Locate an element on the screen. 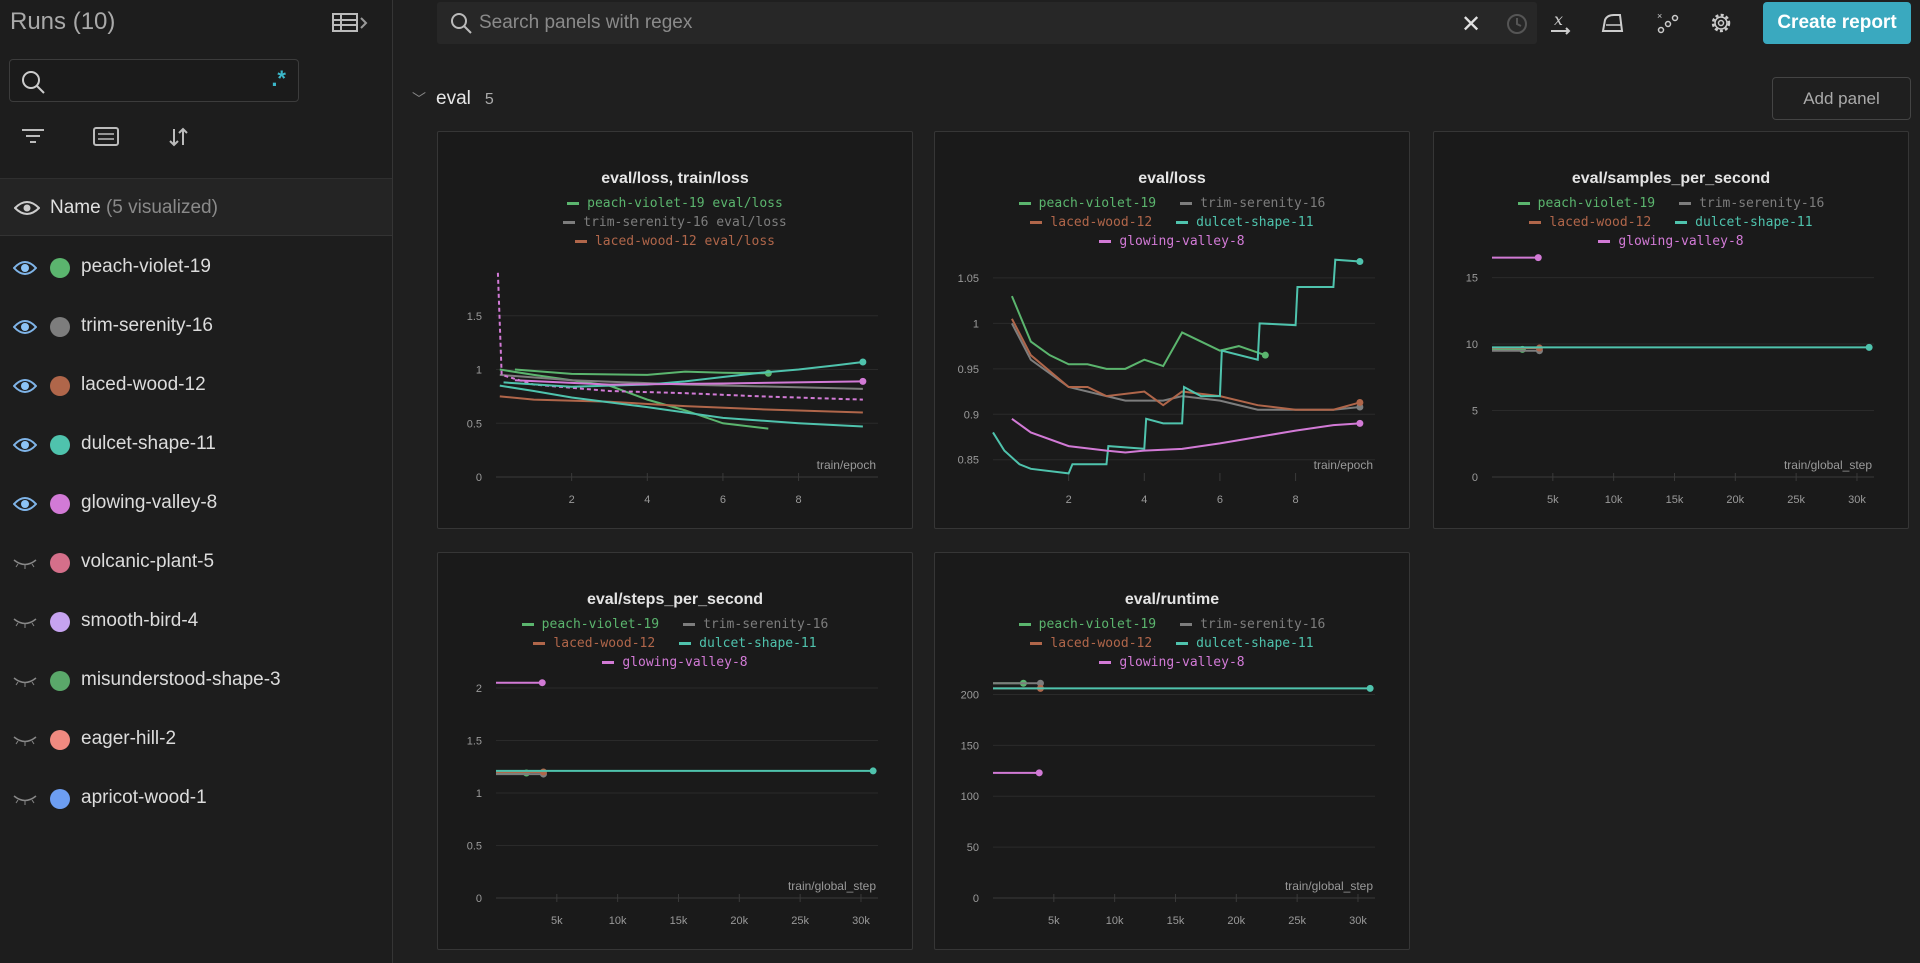  history-icon is located at coordinates (1517, 24).